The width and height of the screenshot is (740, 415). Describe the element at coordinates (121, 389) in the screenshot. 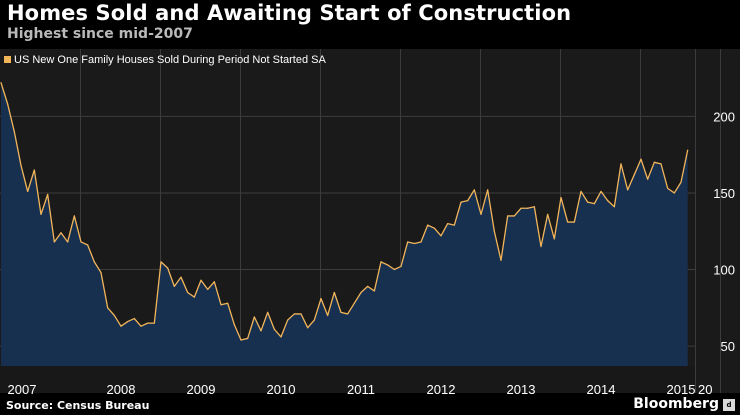

I see `x-tick-label: 2008` at that location.